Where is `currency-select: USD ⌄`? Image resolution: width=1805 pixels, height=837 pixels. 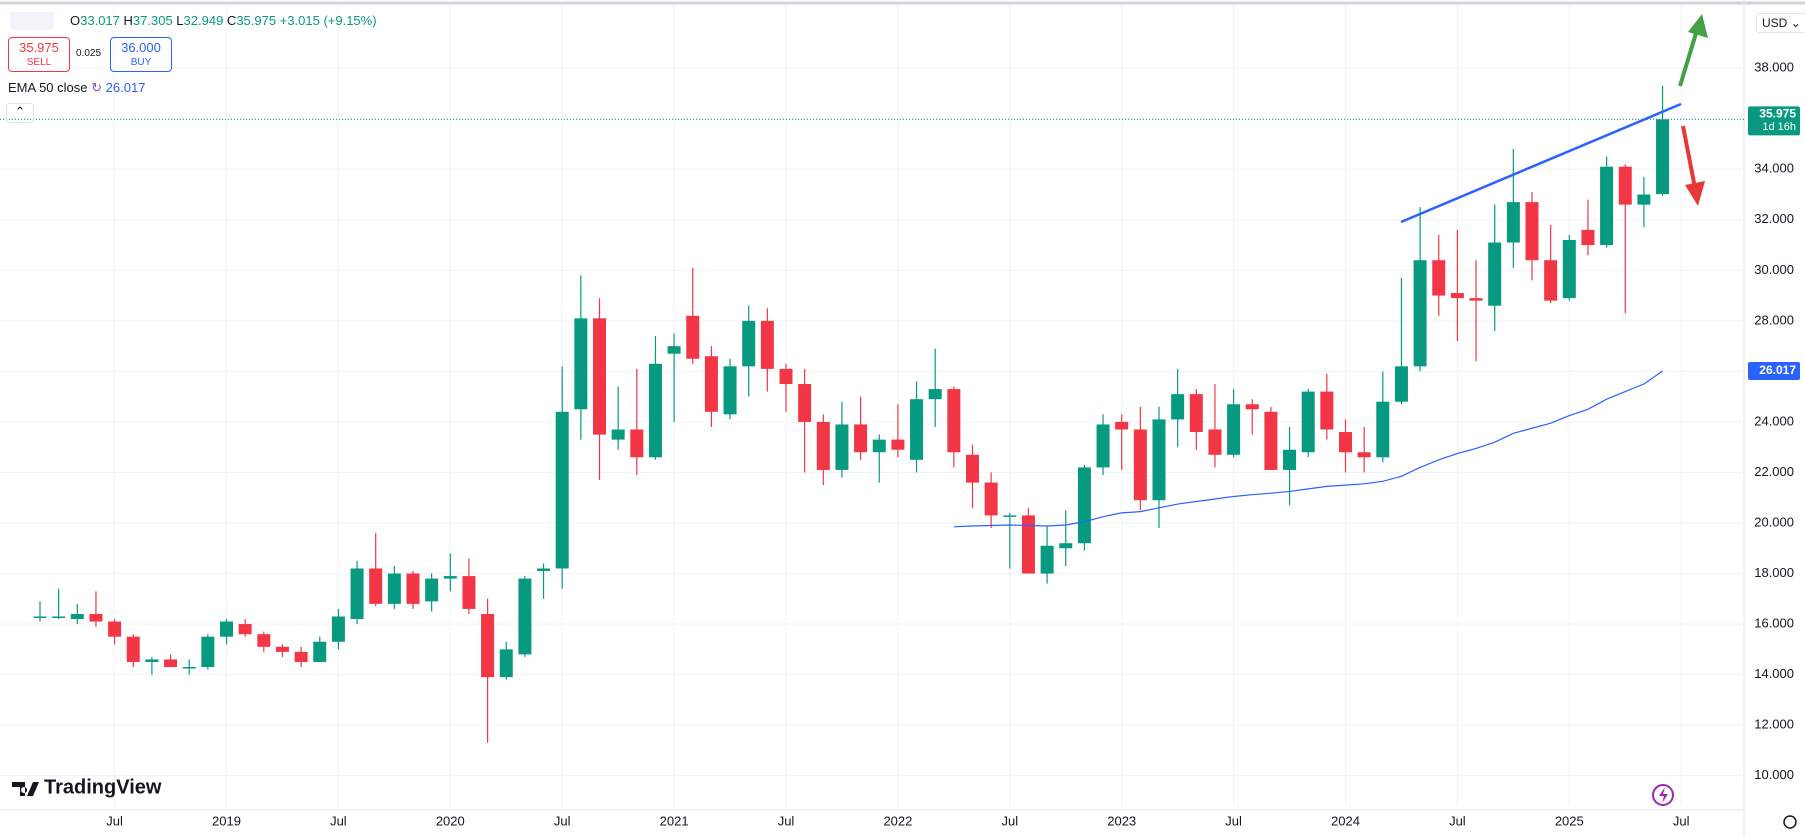
currency-select: USD ⌄ is located at coordinates (1780, 23).